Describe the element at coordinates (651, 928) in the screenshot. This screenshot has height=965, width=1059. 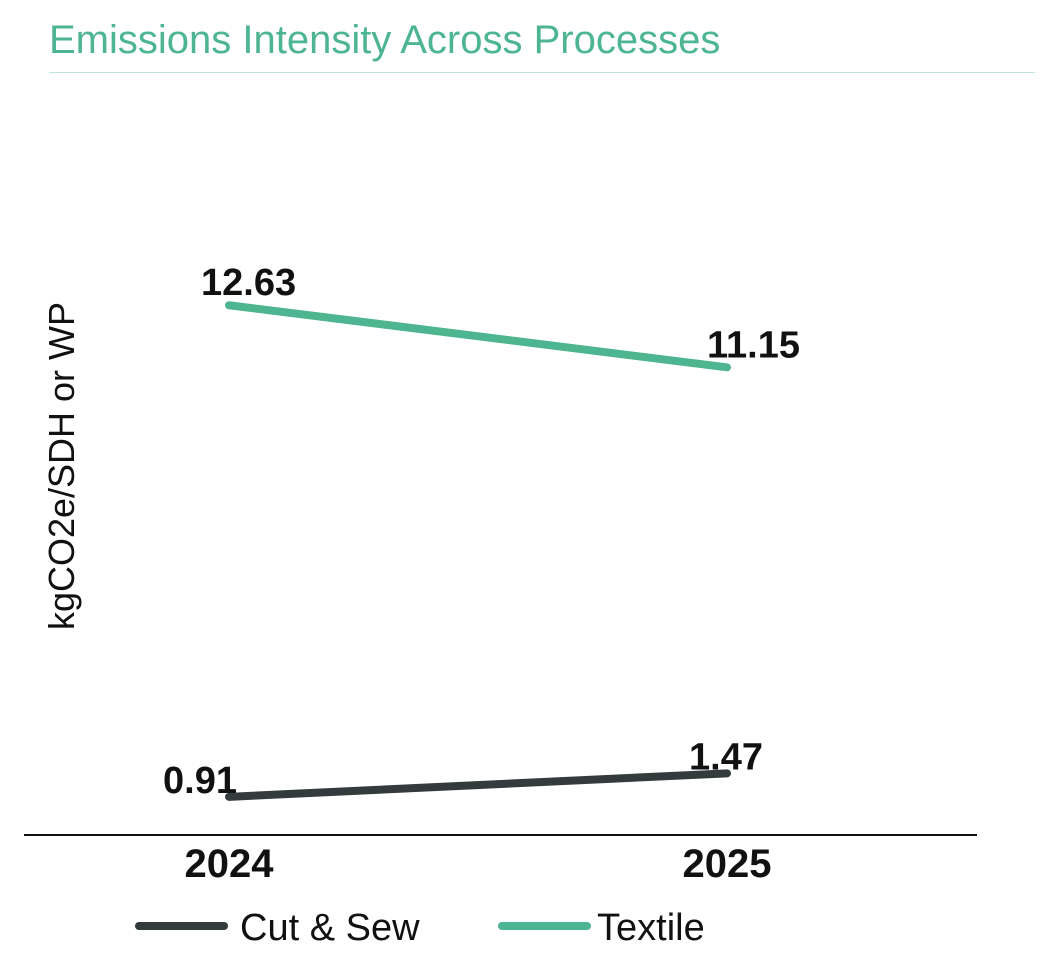
I see `legend-label-textile: Textile` at that location.